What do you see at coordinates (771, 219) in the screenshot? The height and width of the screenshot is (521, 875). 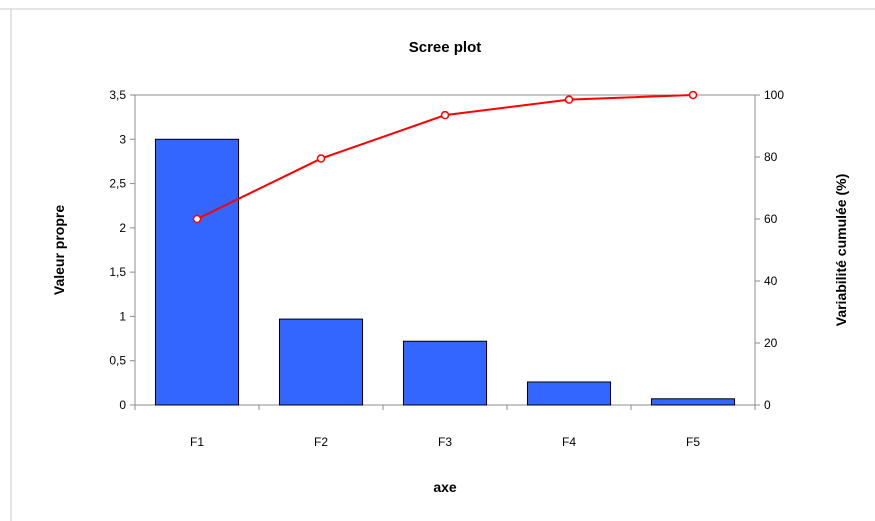 I see `y2-tick-label: 60` at bounding box center [771, 219].